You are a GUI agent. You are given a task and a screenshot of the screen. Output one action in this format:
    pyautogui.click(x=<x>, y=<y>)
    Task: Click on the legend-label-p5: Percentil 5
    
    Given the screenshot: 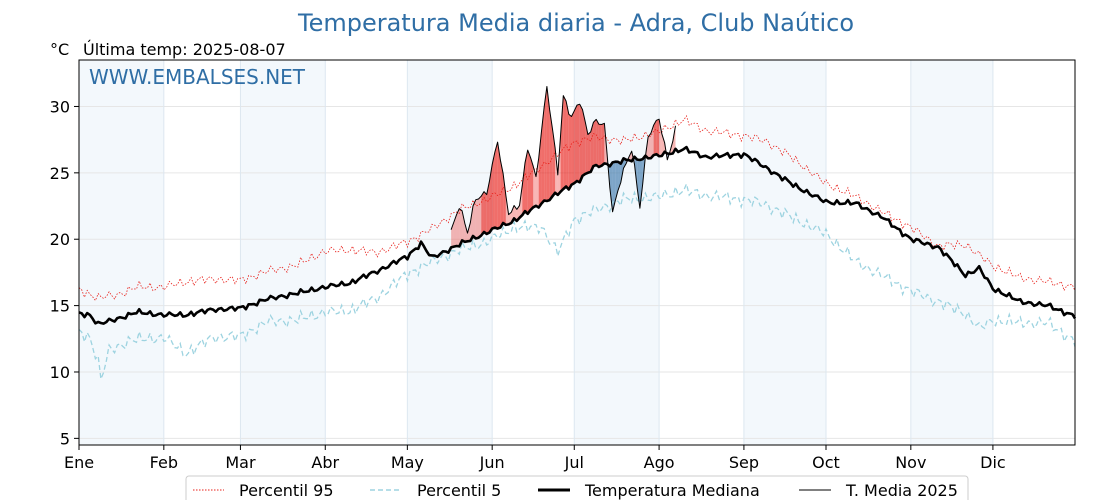 What is the action you would take?
    pyautogui.click(x=459, y=490)
    